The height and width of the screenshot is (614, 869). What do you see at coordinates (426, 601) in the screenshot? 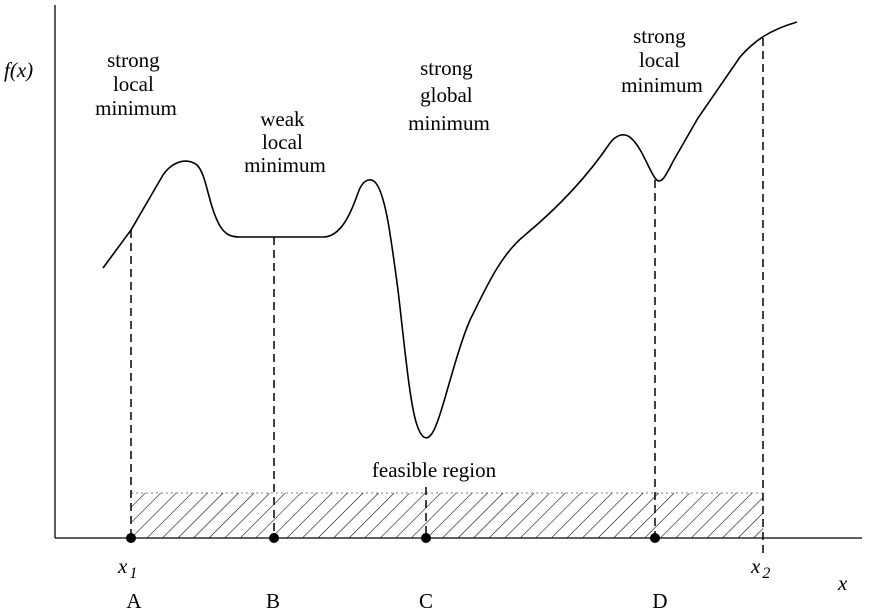
I see `point-c-label: C` at bounding box center [426, 601].